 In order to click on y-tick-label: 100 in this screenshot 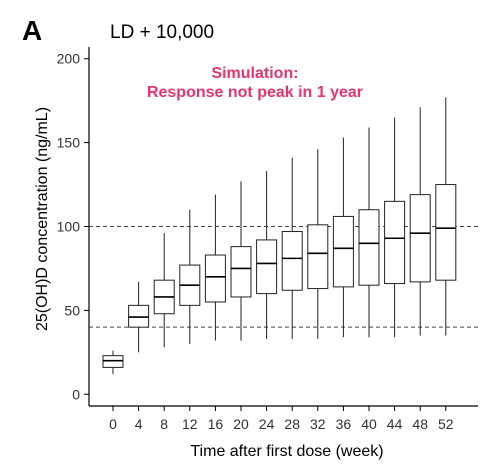, I will do `click(69, 227)`.